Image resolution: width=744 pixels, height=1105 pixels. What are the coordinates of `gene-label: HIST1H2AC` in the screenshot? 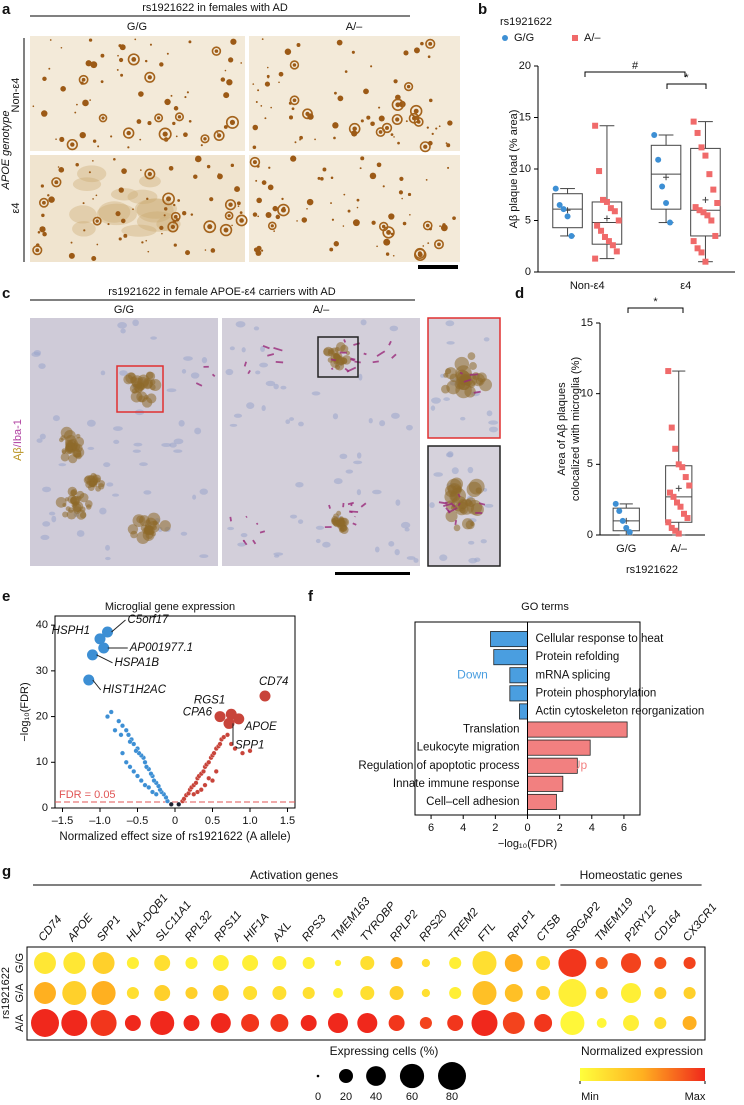 It's located at (135, 690).